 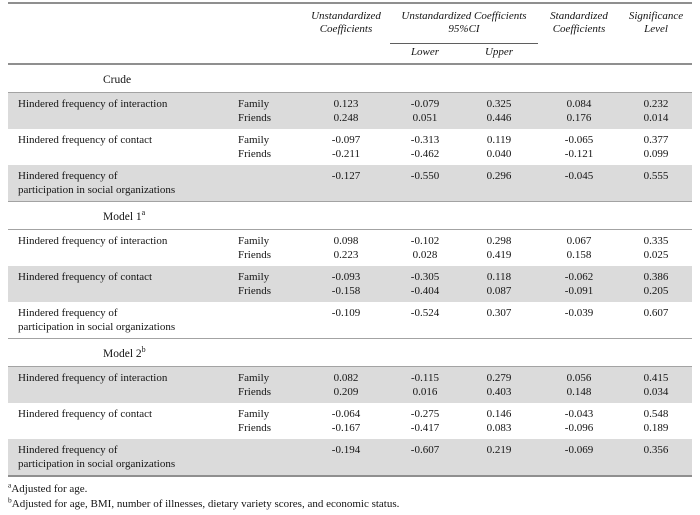 I want to click on value-line: 0.148, so click(x=579, y=392).